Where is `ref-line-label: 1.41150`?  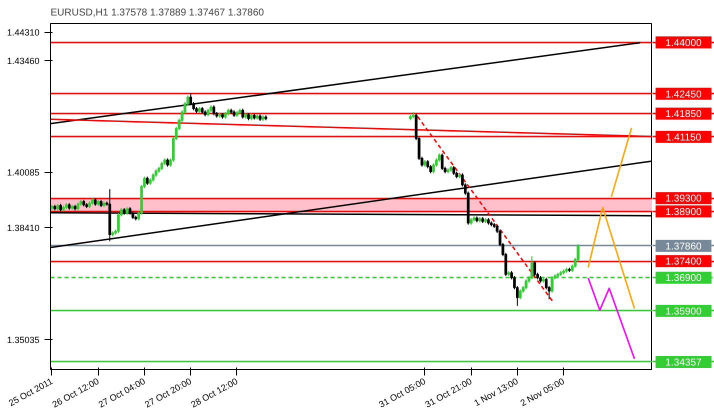 ref-line-label: 1.41150 is located at coordinates (684, 138).